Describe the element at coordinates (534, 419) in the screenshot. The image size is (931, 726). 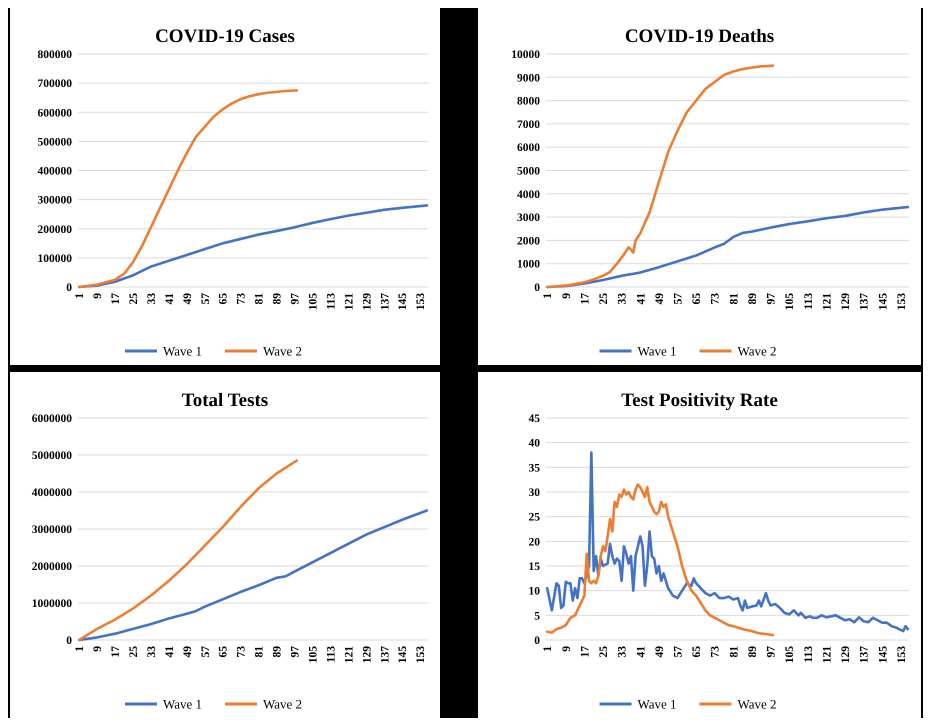
I see `y-tick-label: 45` at that location.